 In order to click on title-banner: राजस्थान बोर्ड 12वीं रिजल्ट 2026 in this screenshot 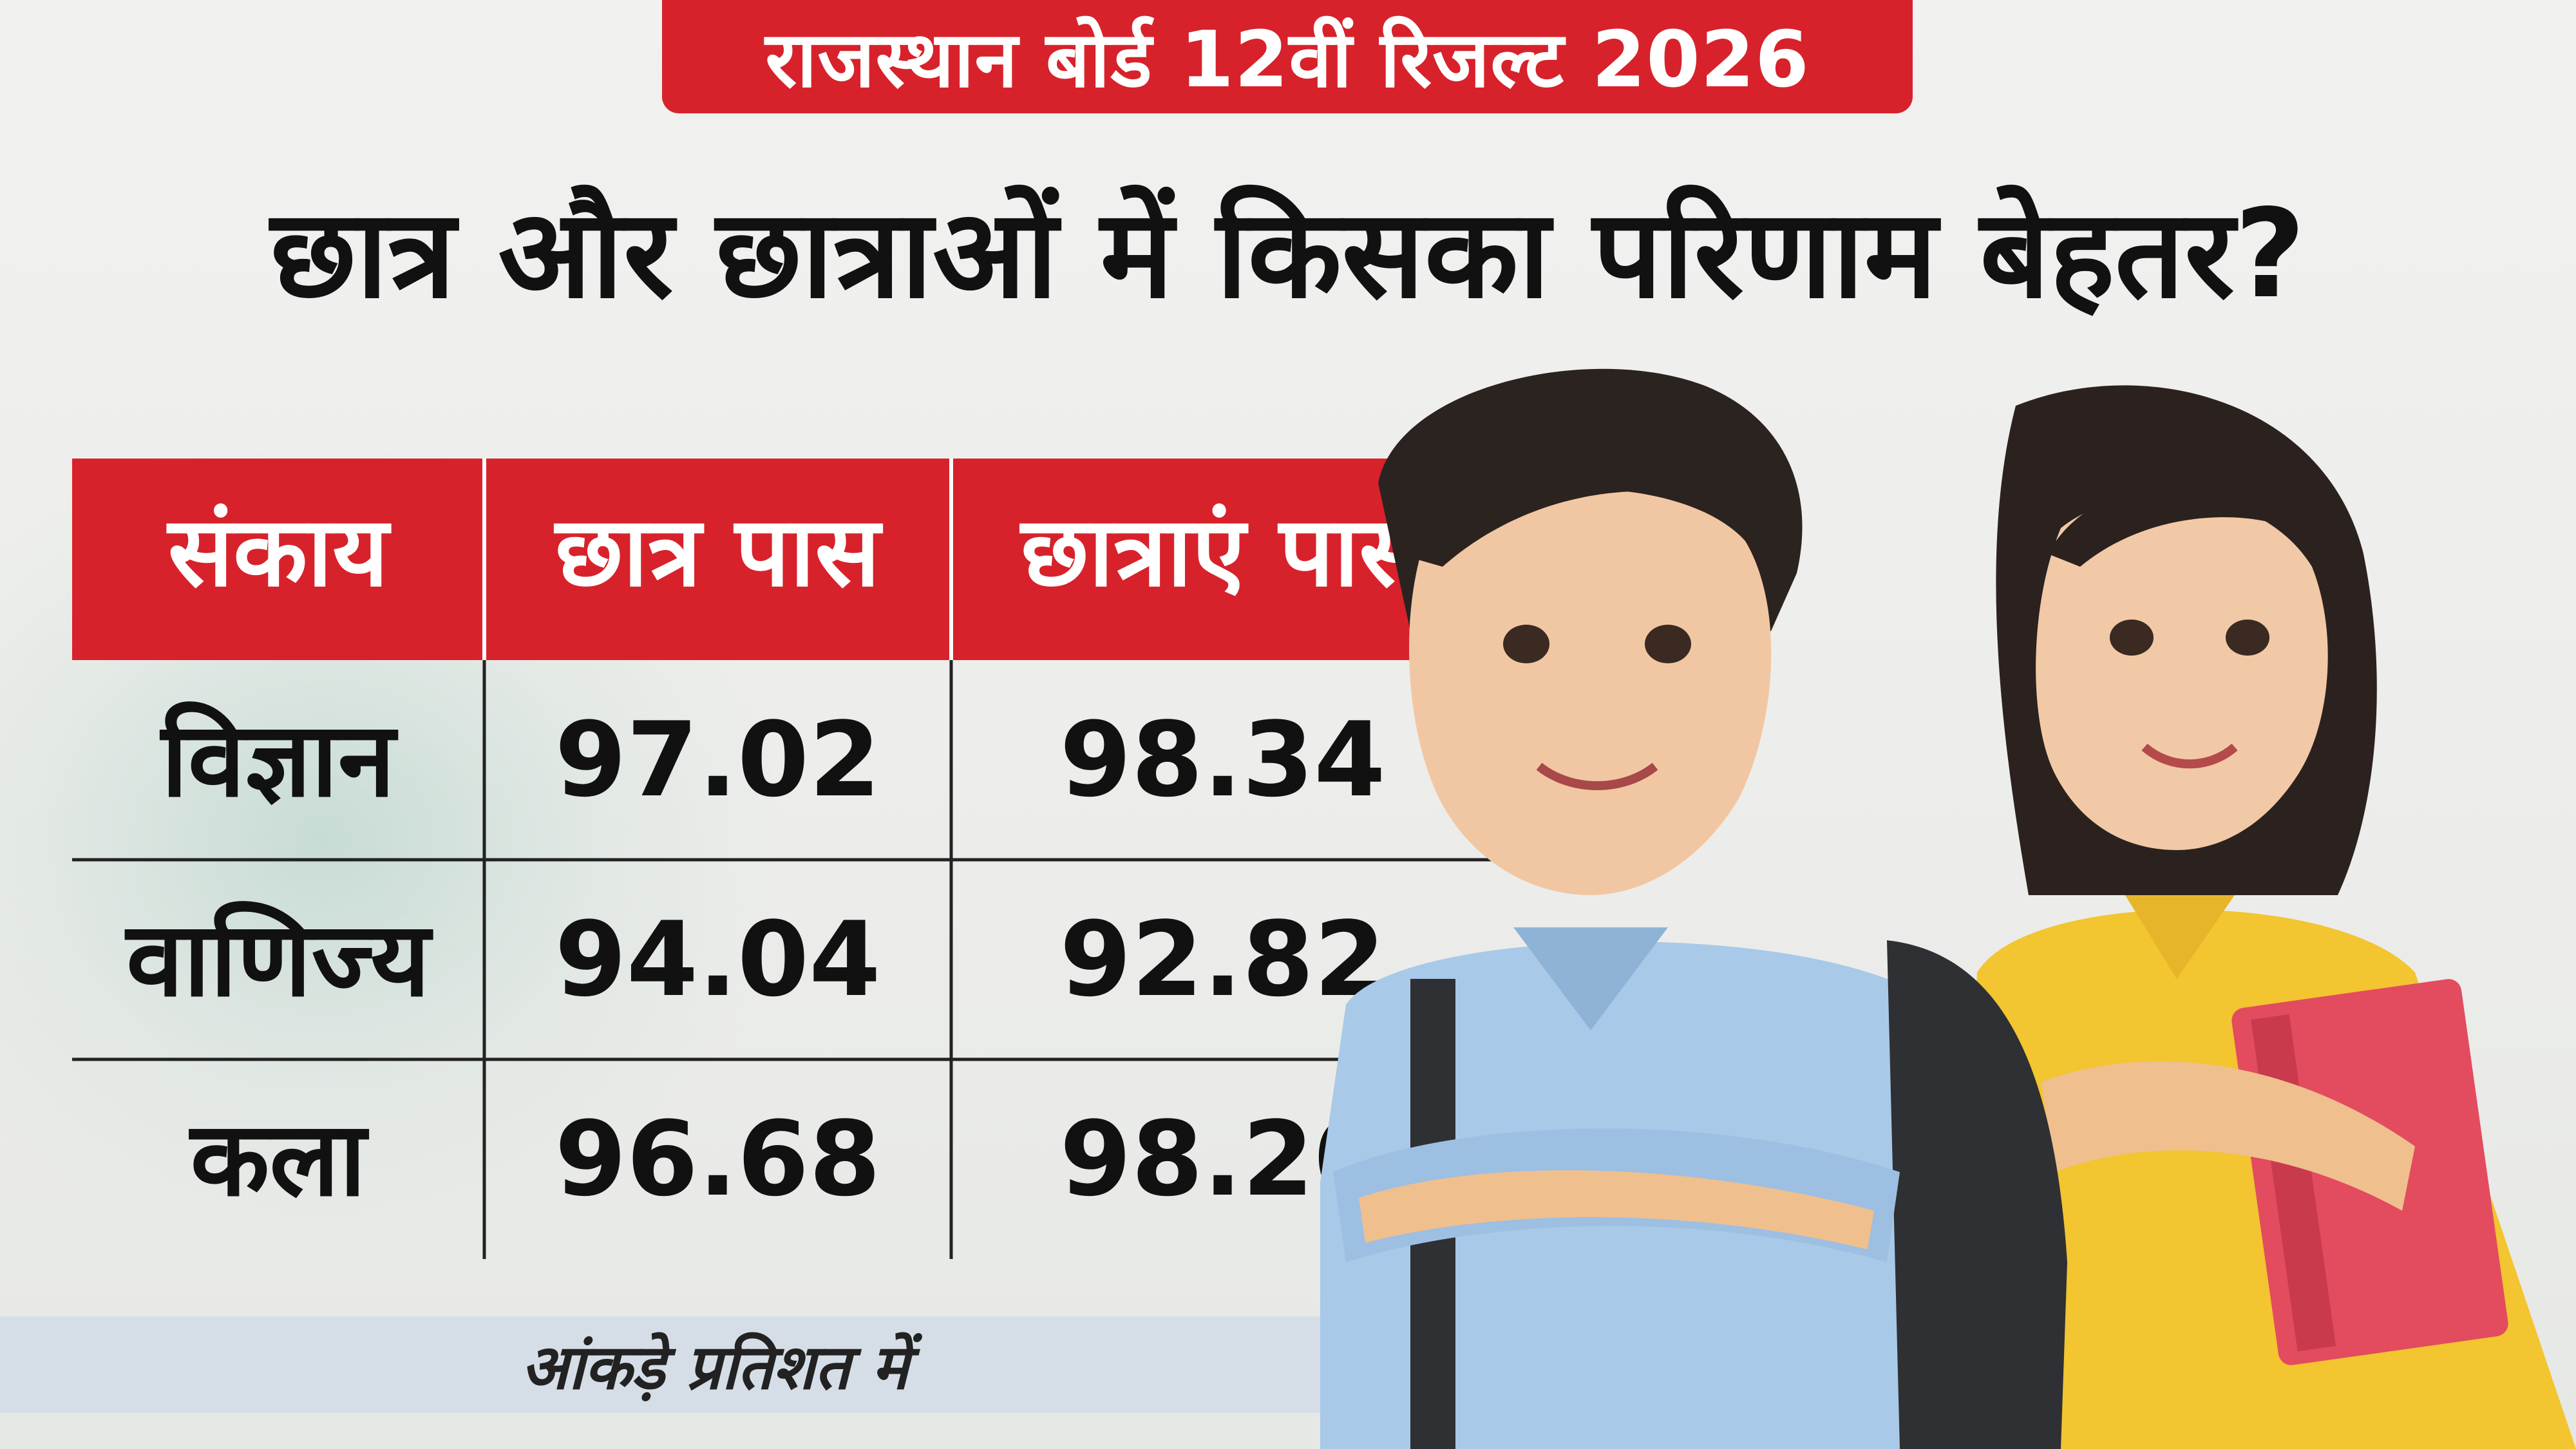, I will do `click(1287, 56)`.